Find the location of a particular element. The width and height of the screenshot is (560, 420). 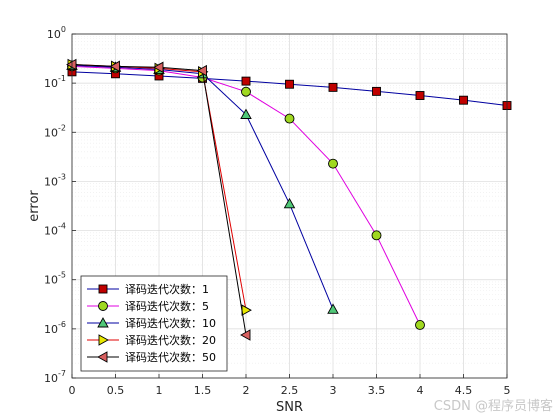

y-tick-label: 10⁻² is located at coordinates (55, 131).